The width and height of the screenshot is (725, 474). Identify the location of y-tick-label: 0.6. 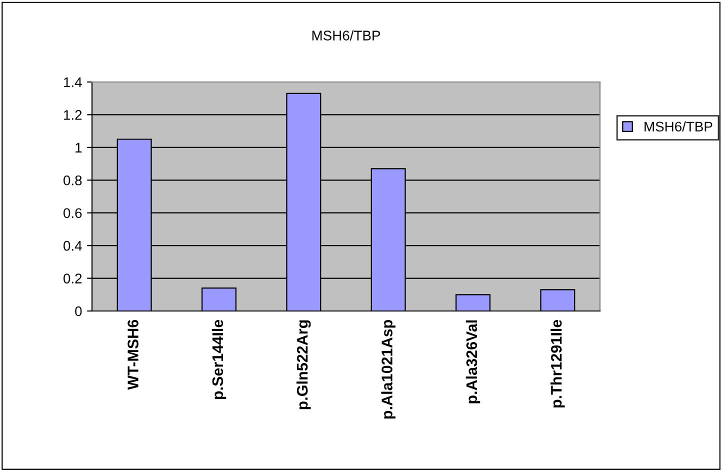
(73, 213).